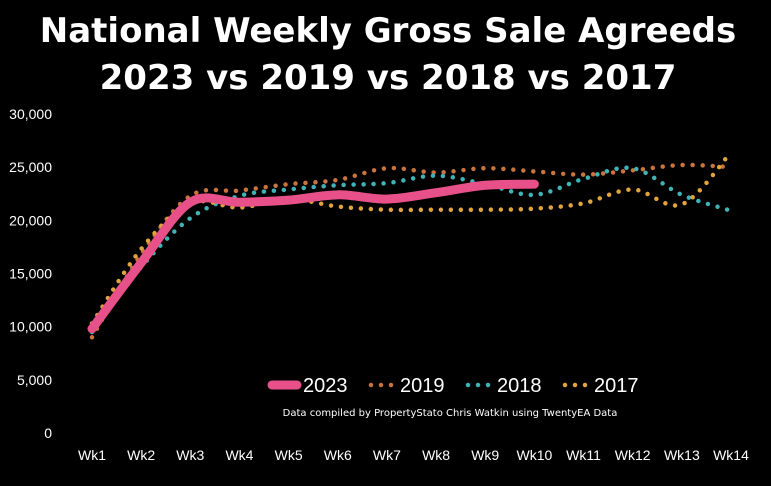  I want to click on x-tick-label: Wk2, so click(141, 455).